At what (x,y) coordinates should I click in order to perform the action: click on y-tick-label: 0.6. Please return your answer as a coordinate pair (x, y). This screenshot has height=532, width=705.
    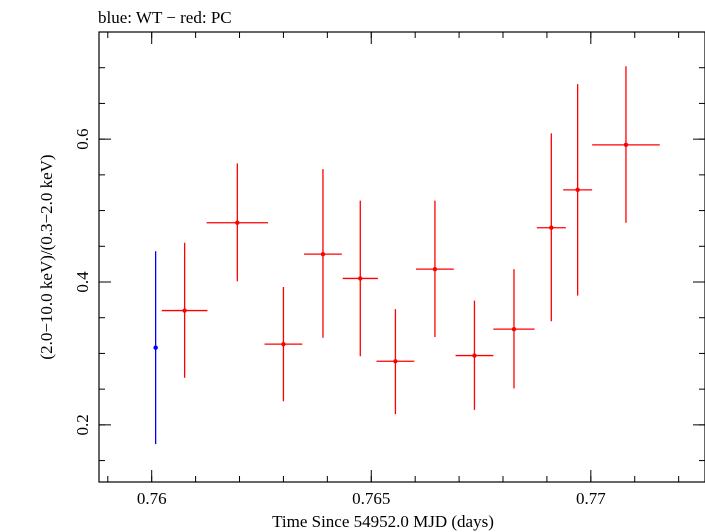
    Looking at the image, I should click on (82, 139).